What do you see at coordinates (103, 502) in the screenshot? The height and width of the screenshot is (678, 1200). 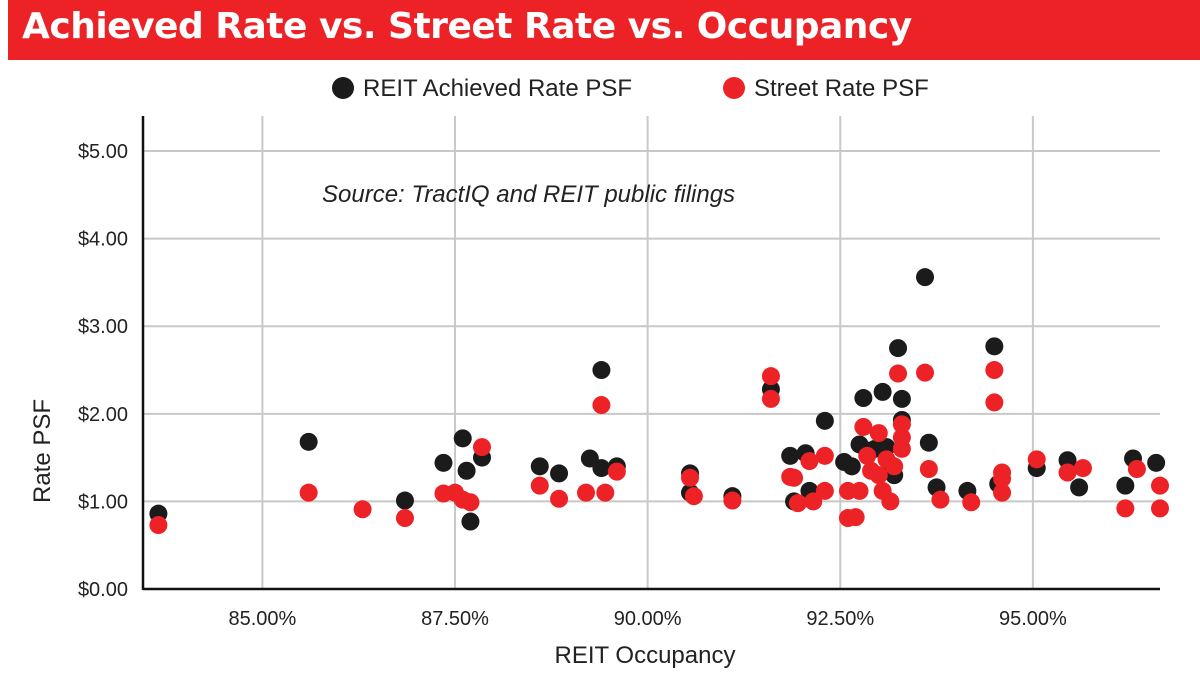 I see `y-tick-label: $1.00` at bounding box center [103, 502].